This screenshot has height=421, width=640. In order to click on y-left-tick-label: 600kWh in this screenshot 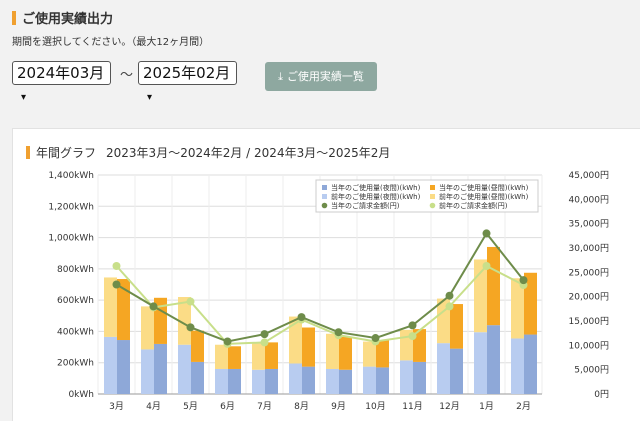, I will do `click(75, 301)`.